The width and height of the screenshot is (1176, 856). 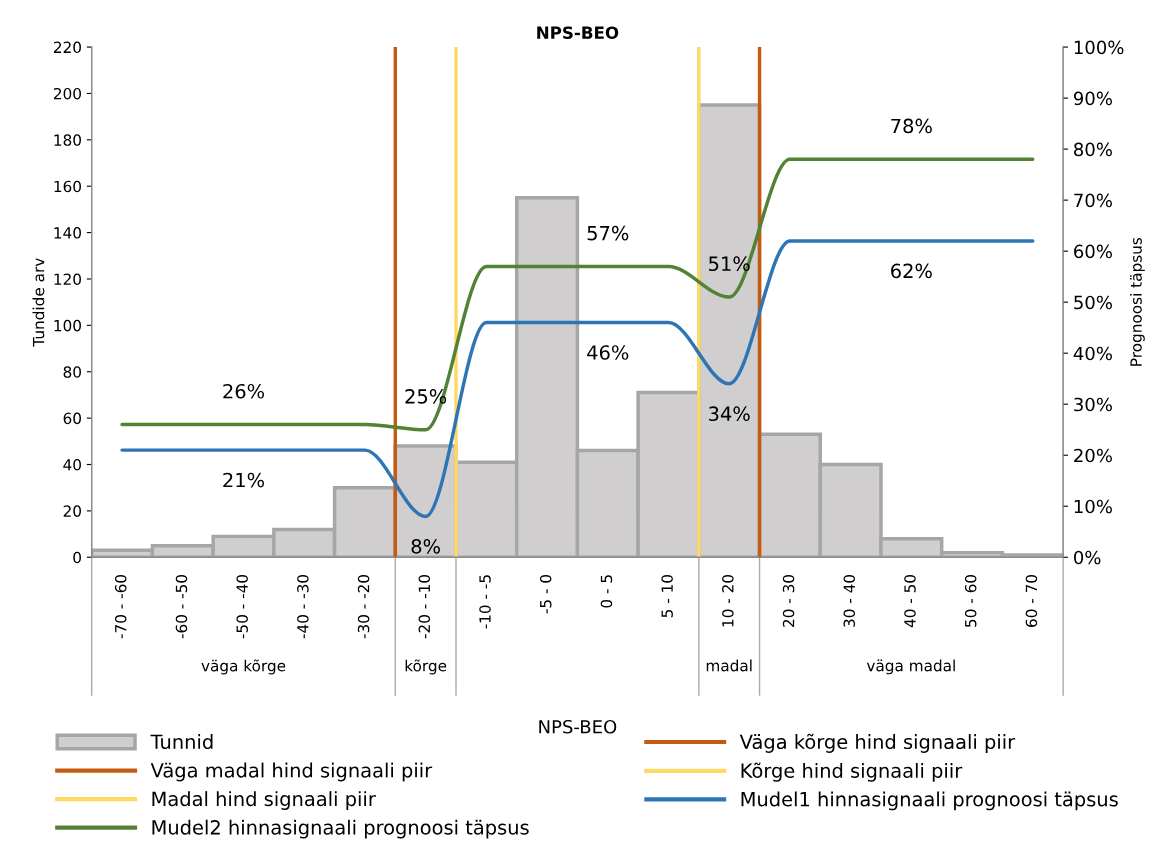 What do you see at coordinates (303, 606) in the screenshot?
I see `x-tick-label: -40 - -30` at bounding box center [303, 606].